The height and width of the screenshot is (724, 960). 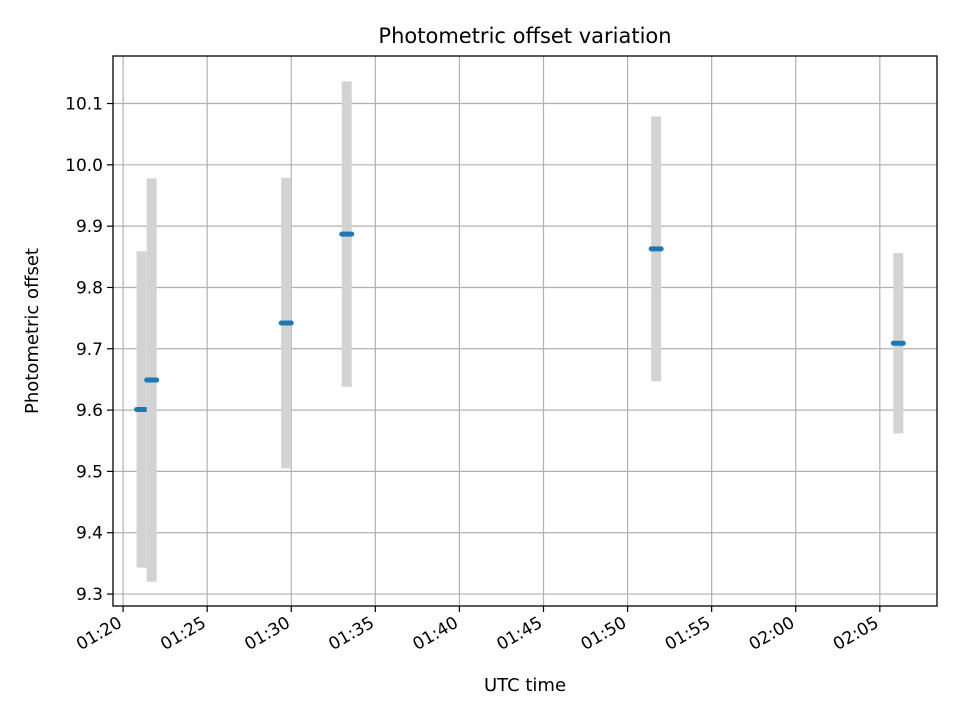 I want to click on y-tick-label: 9.3, so click(x=89, y=595).